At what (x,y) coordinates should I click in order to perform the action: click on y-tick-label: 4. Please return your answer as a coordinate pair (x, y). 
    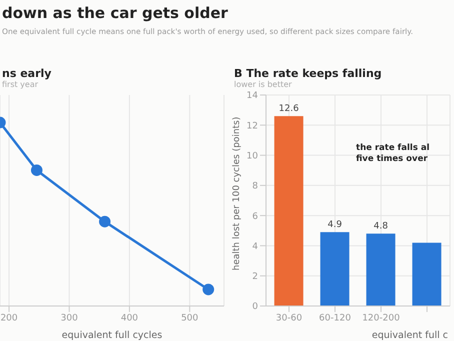
    Looking at the image, I should click on (255, 247).